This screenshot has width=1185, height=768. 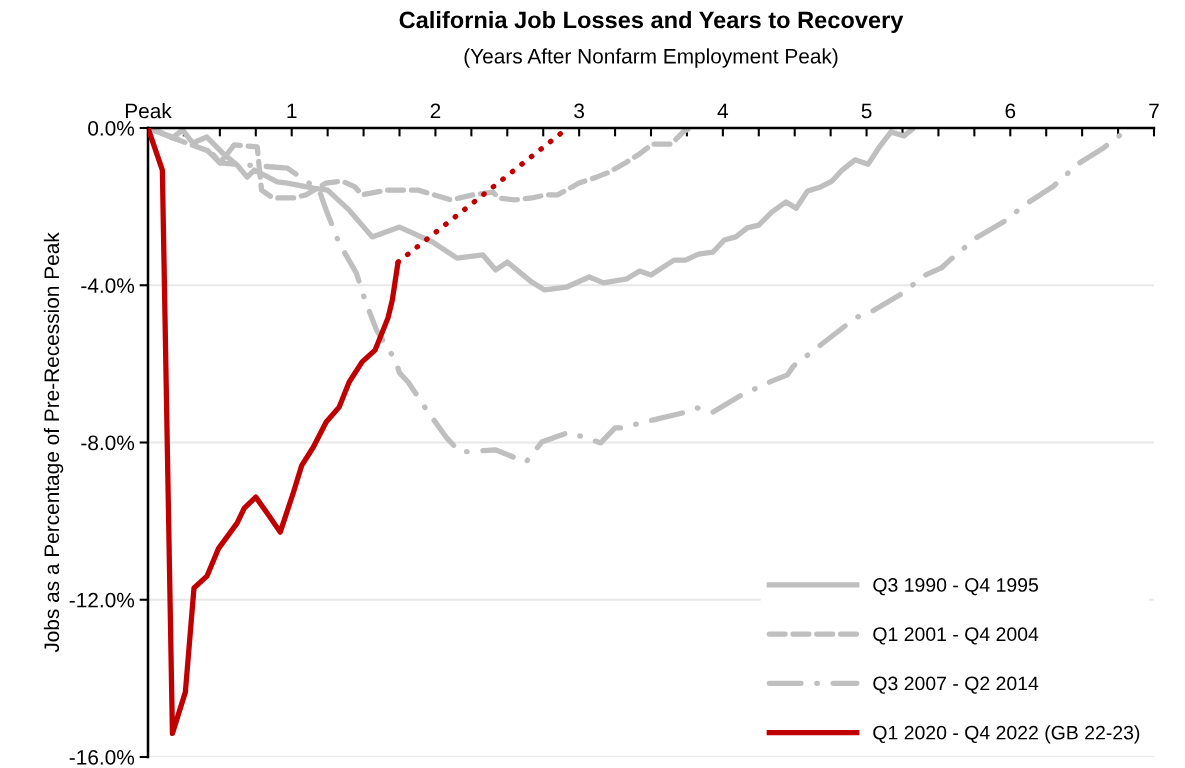 I want to click on x-tick-label: 1, so click(x=292, y=111).